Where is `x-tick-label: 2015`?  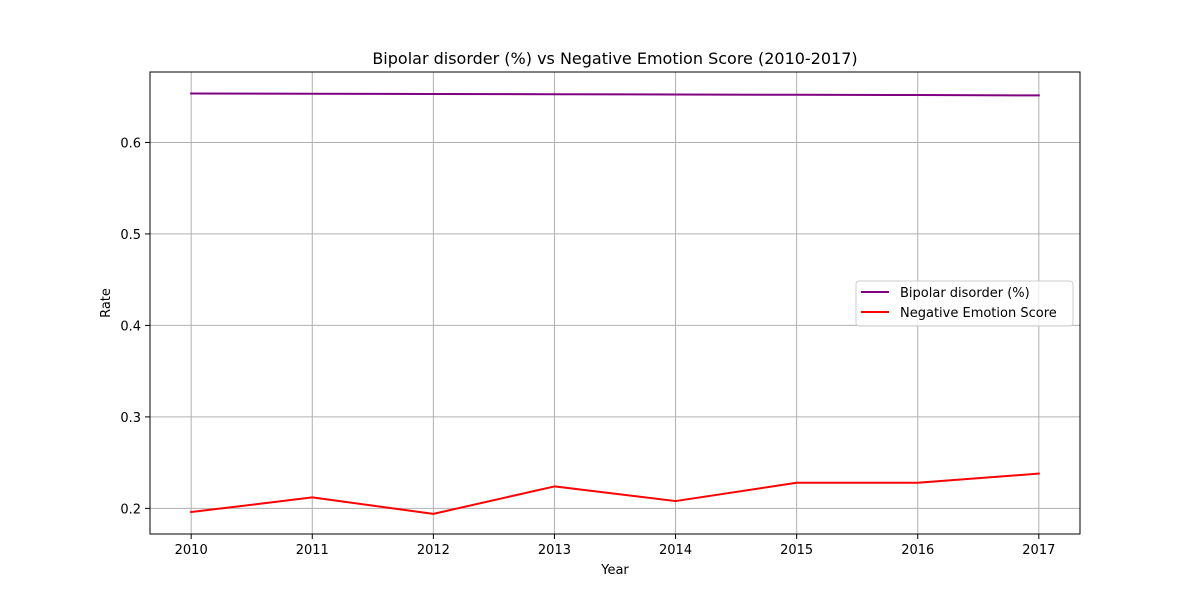
x-tick-label: 2015 is located at coordinates (796, 550).